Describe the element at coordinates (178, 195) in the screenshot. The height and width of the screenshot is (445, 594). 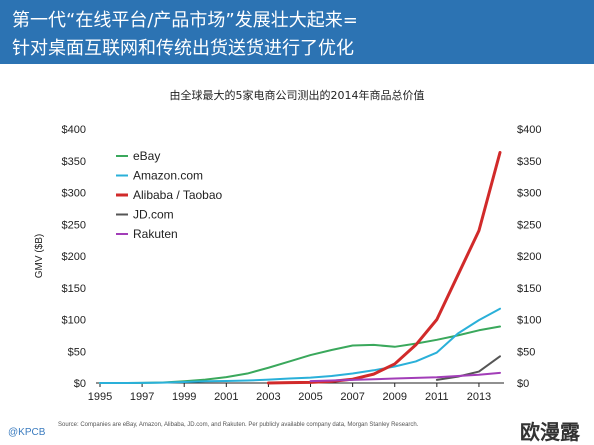
I see `legend-label: Alibaba / Taobao` at that location.